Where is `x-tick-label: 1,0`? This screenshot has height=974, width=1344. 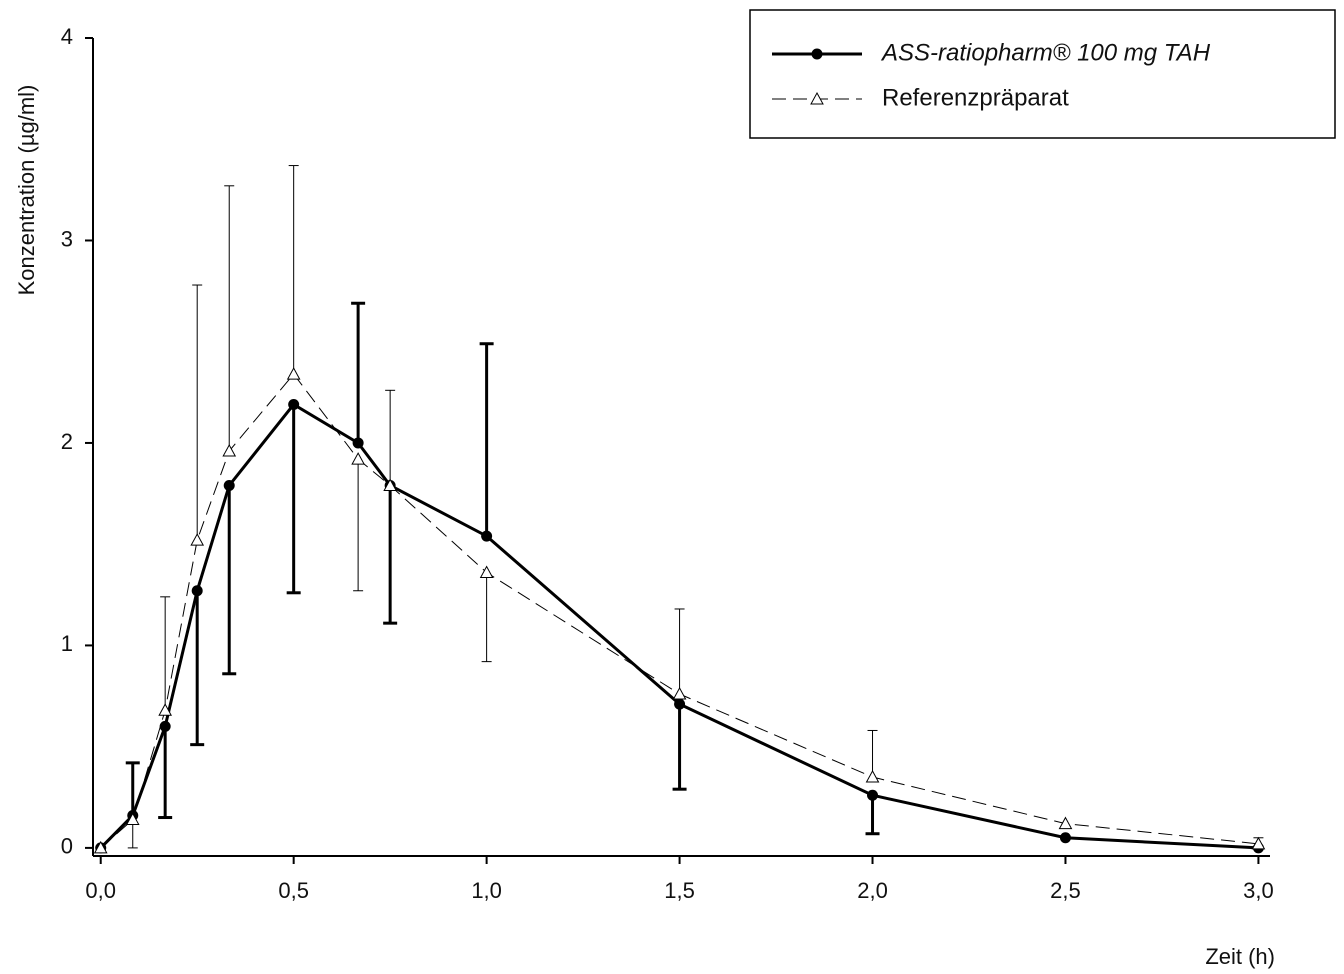 x-tick-label: 1,0 is located at coordinates (486, 890).